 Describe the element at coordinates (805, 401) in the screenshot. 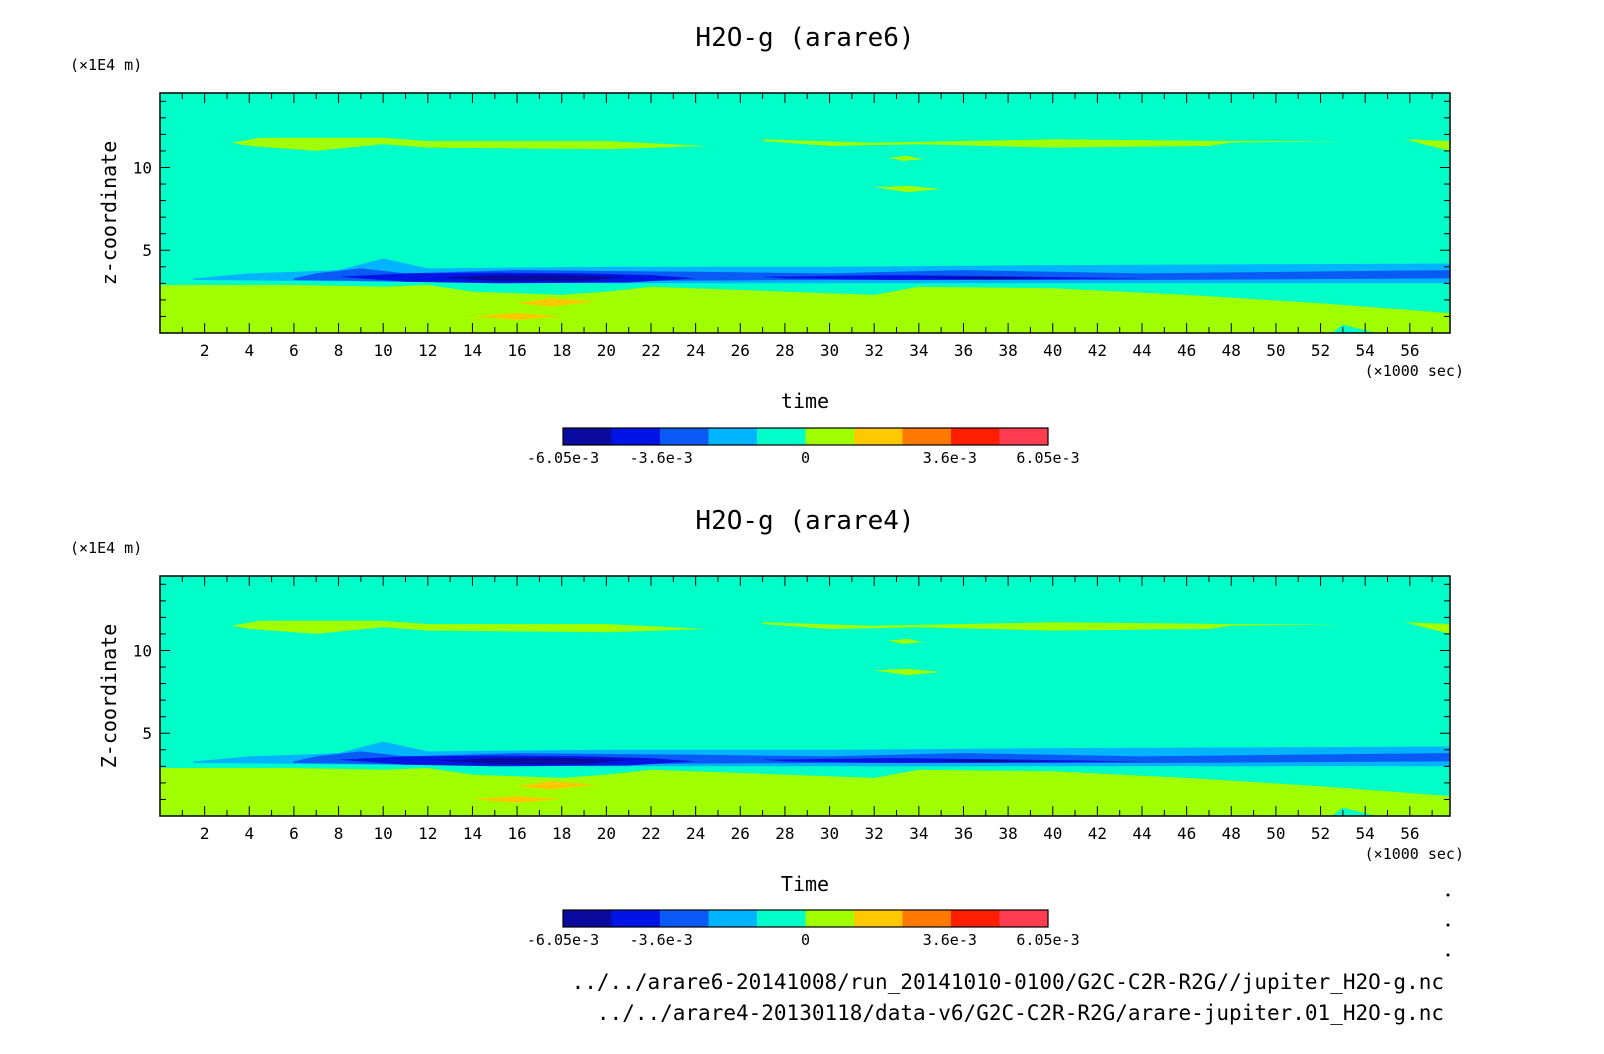

I see `x-axis-label: time` at that location.